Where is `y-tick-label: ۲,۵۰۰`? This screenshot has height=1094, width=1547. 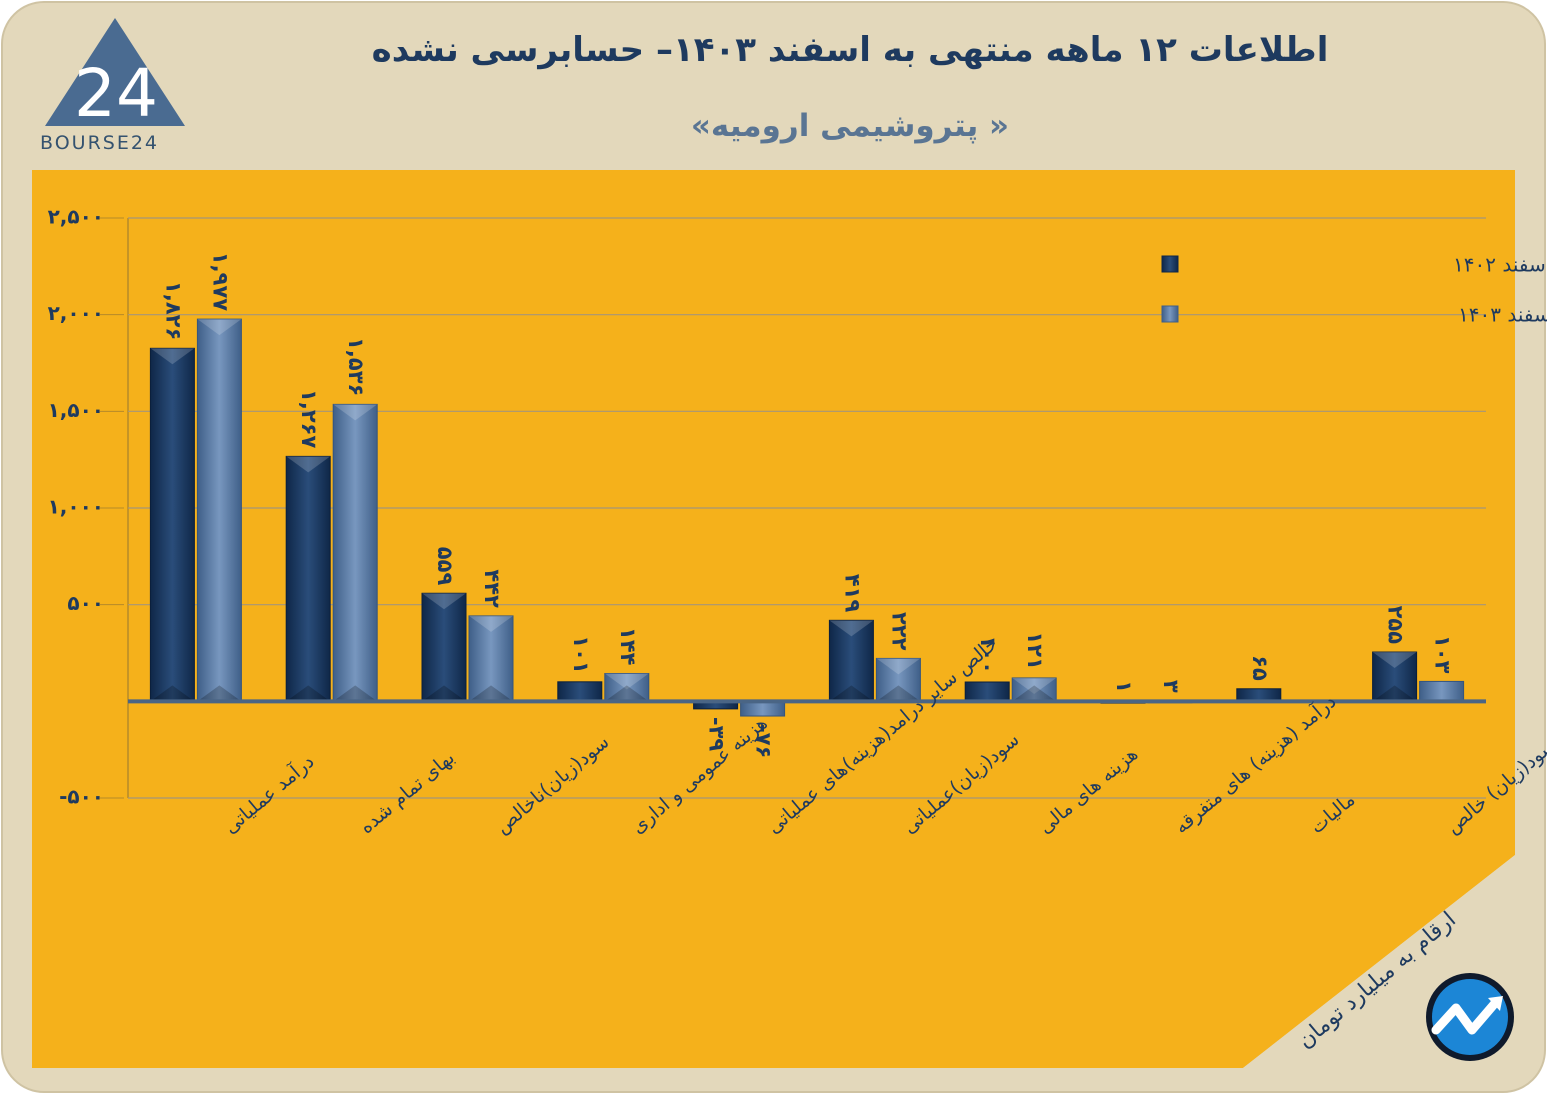
y-tick-label: ۲,۵۰۰ is located at coordinates (76, 217).